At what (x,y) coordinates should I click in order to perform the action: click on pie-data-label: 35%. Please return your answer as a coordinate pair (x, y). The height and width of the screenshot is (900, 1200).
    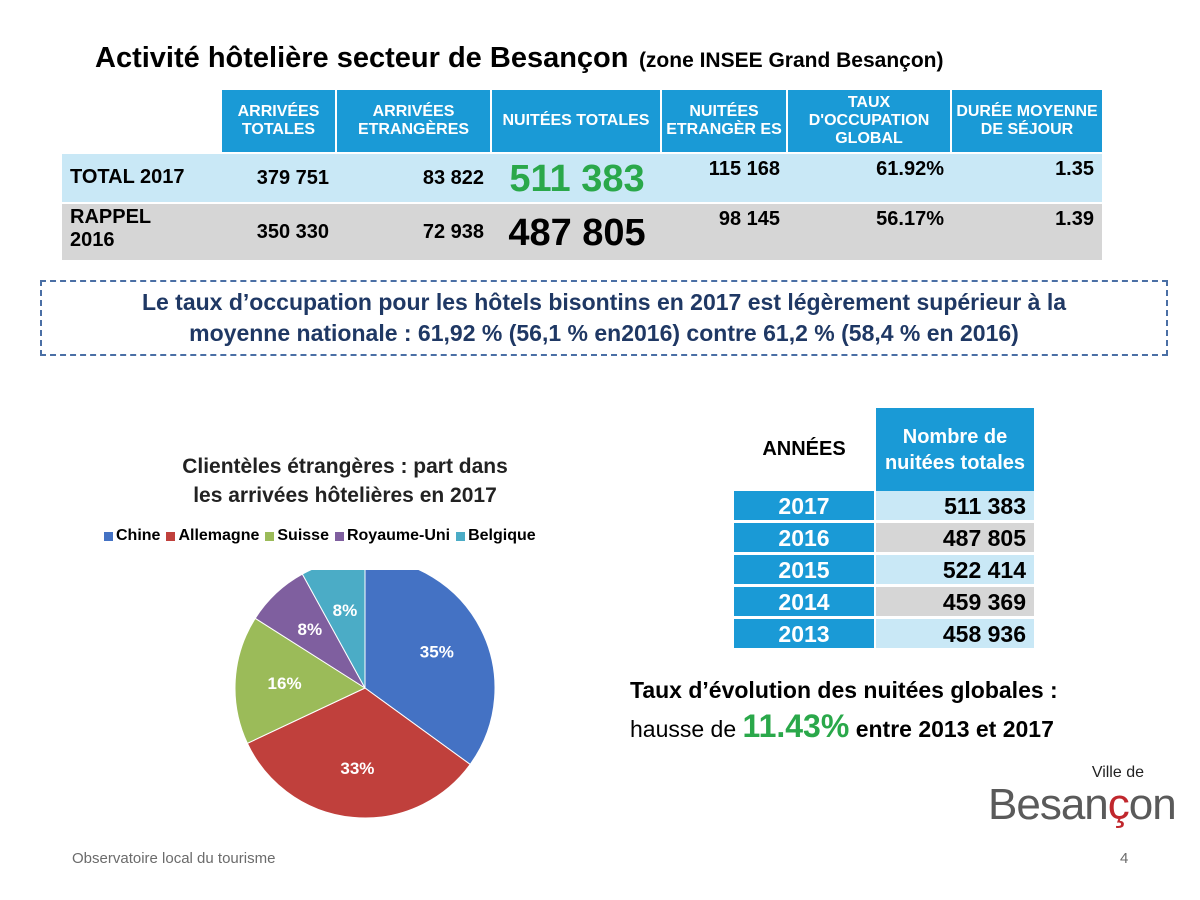
    Looking at the image, I should click on (437, 651).